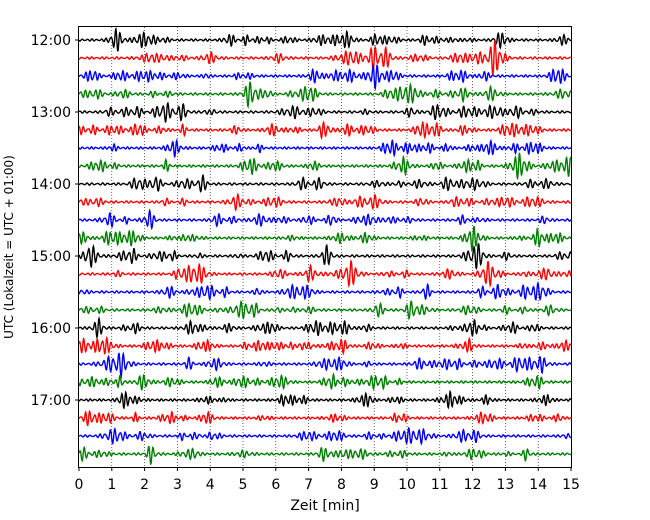 Image resolution: width=650 pixels, height=520 pixels. I want to click on x-tick-label-8: 8, so click(341, 485).